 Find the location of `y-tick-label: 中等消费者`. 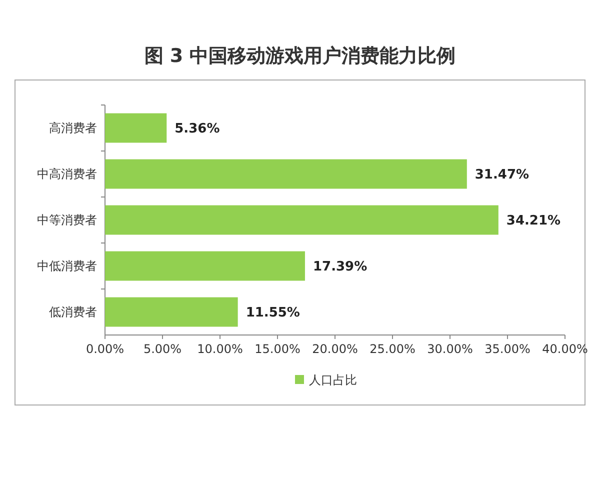

y-tick-label: 中等消费者 is located at coordinates (67, 220).